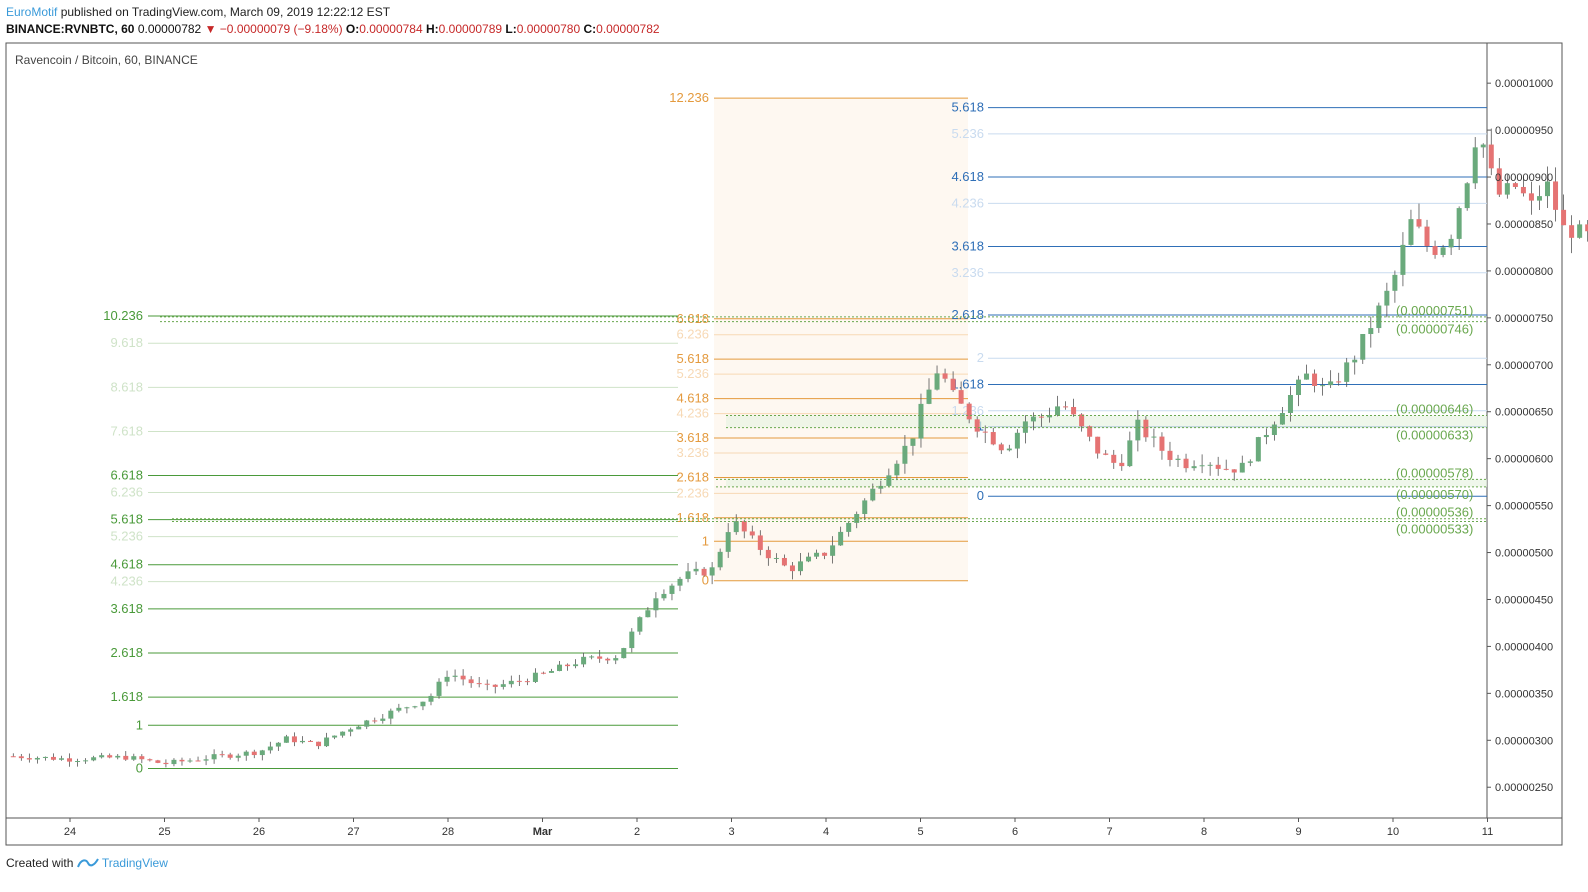 This screenshot has width=1588, height=892. What do you see at coordinates (692, 476) in the screenshot?
I see `fib-level-label: 2.618` at bounding box center [692, 476].